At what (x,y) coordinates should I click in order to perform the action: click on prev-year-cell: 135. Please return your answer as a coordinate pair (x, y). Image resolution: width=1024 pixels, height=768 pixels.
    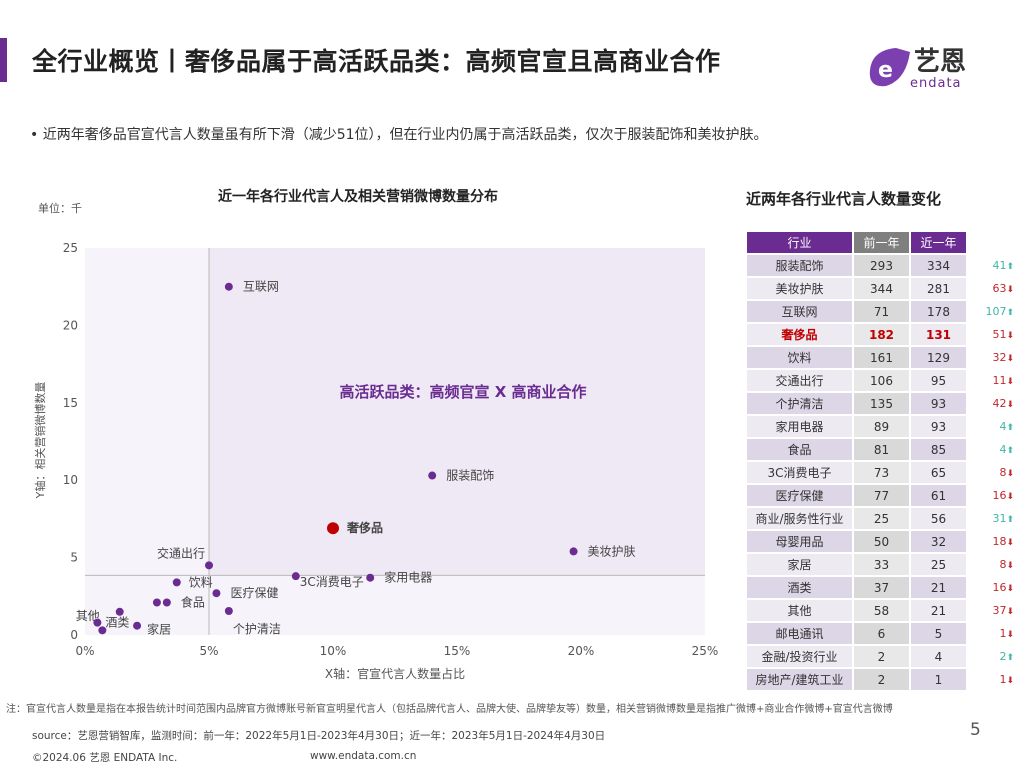
    Looking at the image, I should click on (881, 403).